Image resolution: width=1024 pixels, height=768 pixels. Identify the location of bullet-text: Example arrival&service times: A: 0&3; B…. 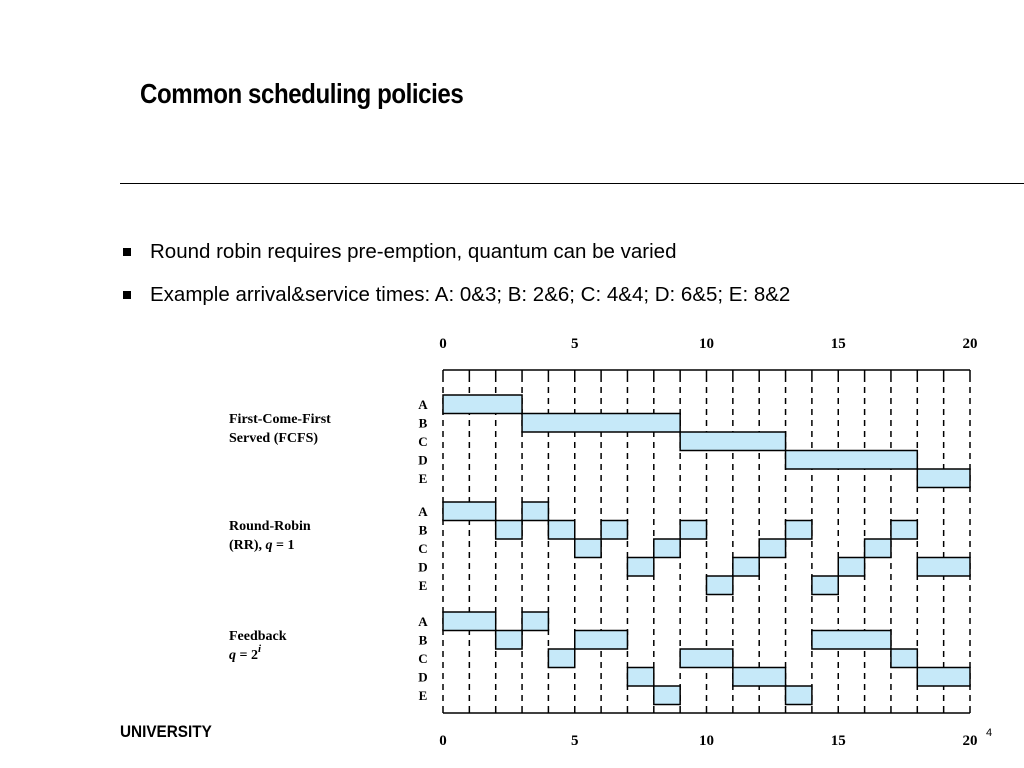
(470, 294).